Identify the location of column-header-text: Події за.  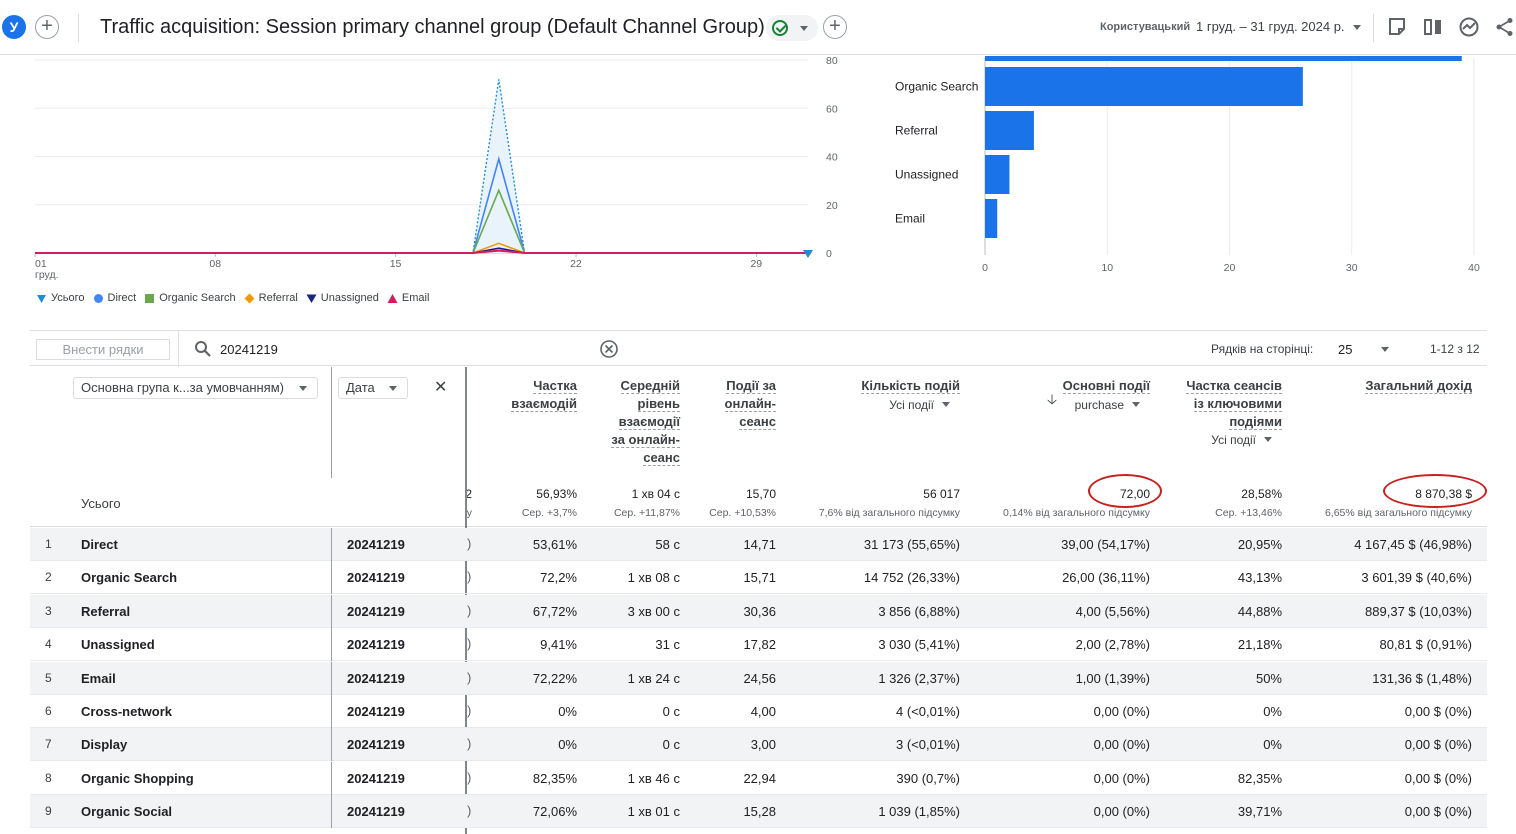
(751, 386).